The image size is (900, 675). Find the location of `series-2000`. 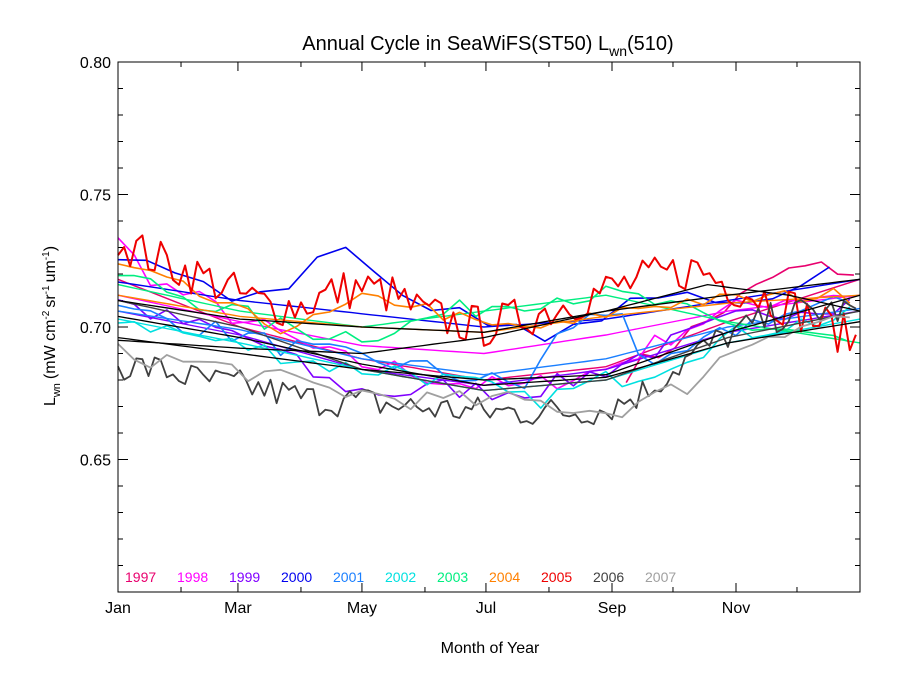

series-2000 is located at coordinates (489, 294).